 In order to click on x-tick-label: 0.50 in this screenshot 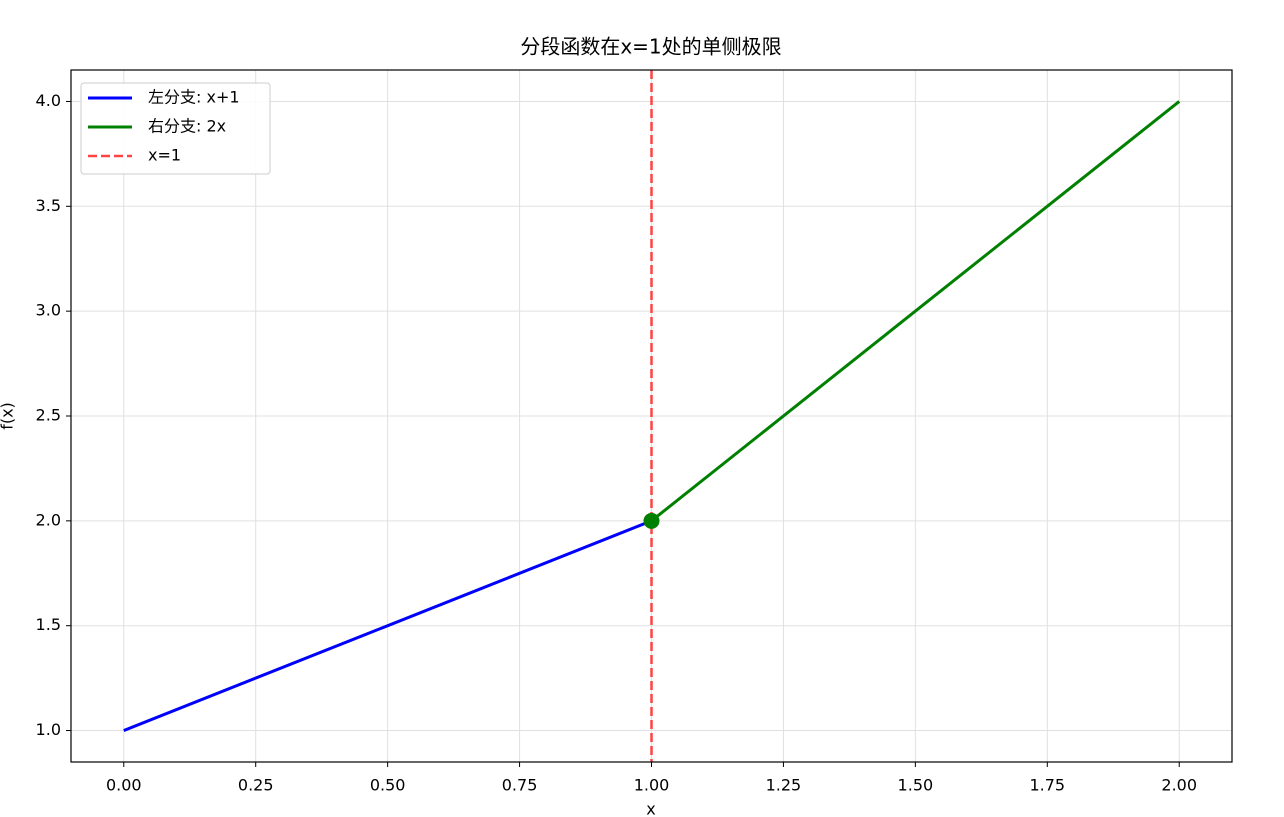, I will do `click(388, 785)`.